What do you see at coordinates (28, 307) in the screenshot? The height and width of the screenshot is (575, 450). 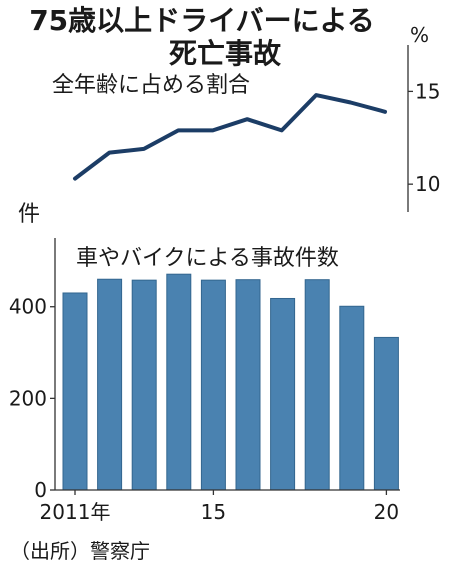 I see `bar-y-tick-label: 400` at bounding box center [28, 307].